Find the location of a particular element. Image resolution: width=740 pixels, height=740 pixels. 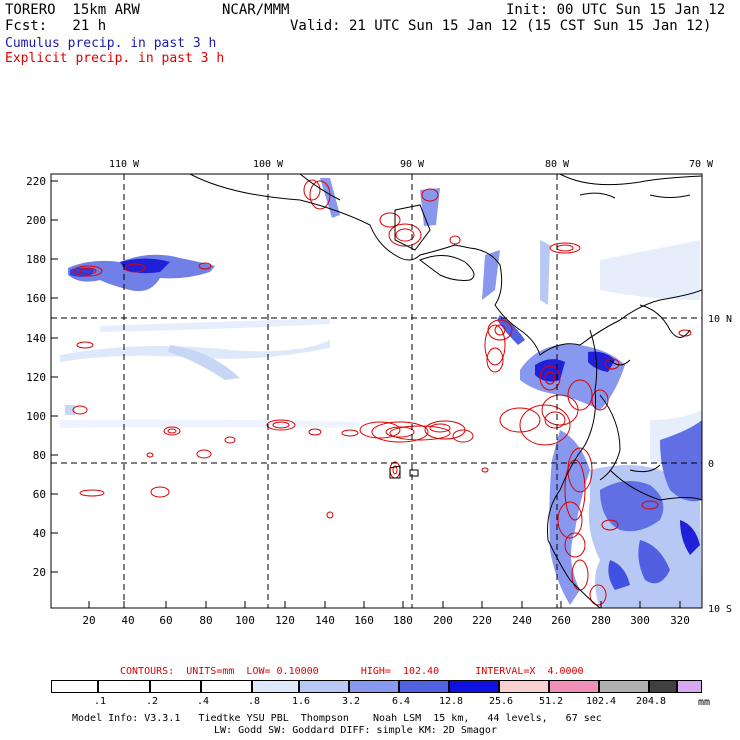

colorbar-label: 3.2 is located at coordinates (351, 701).